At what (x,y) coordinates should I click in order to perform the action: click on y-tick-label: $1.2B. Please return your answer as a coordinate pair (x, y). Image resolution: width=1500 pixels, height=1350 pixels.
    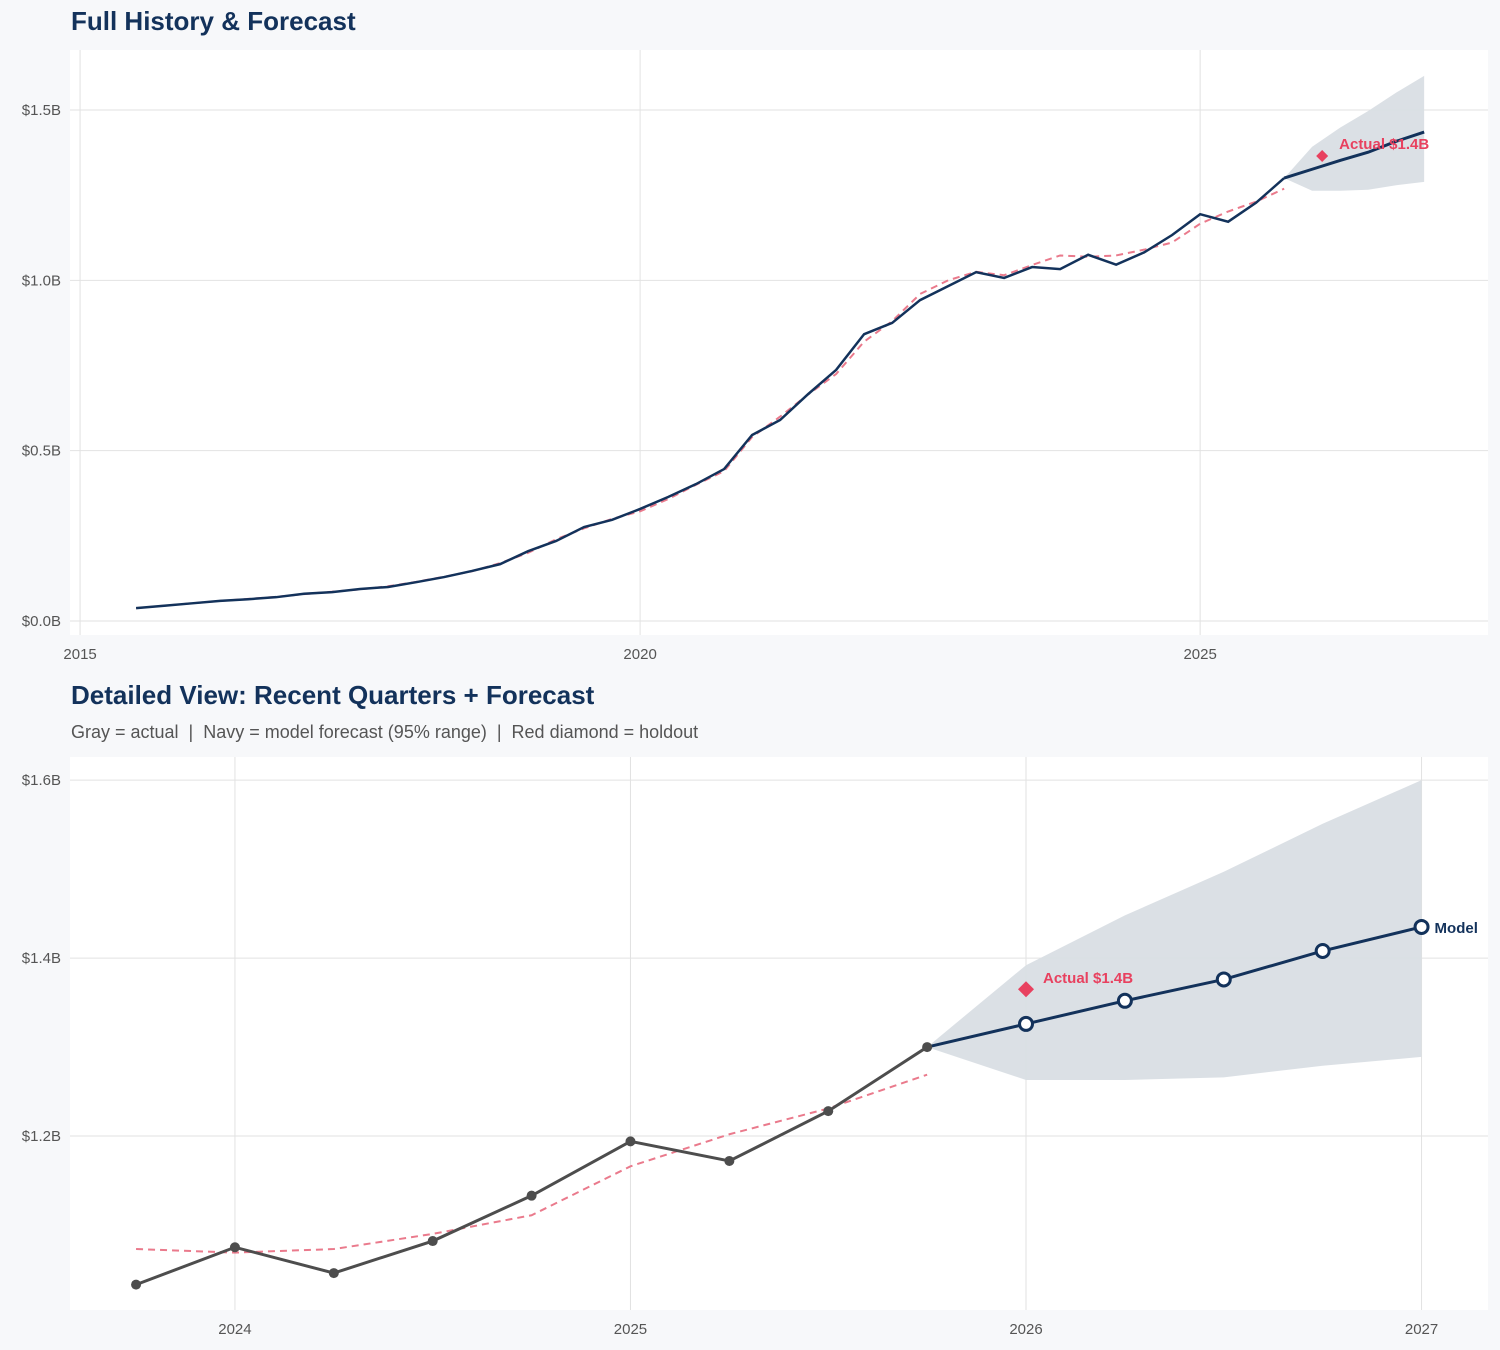
    Looking at the image, I should click on (41, 1136).